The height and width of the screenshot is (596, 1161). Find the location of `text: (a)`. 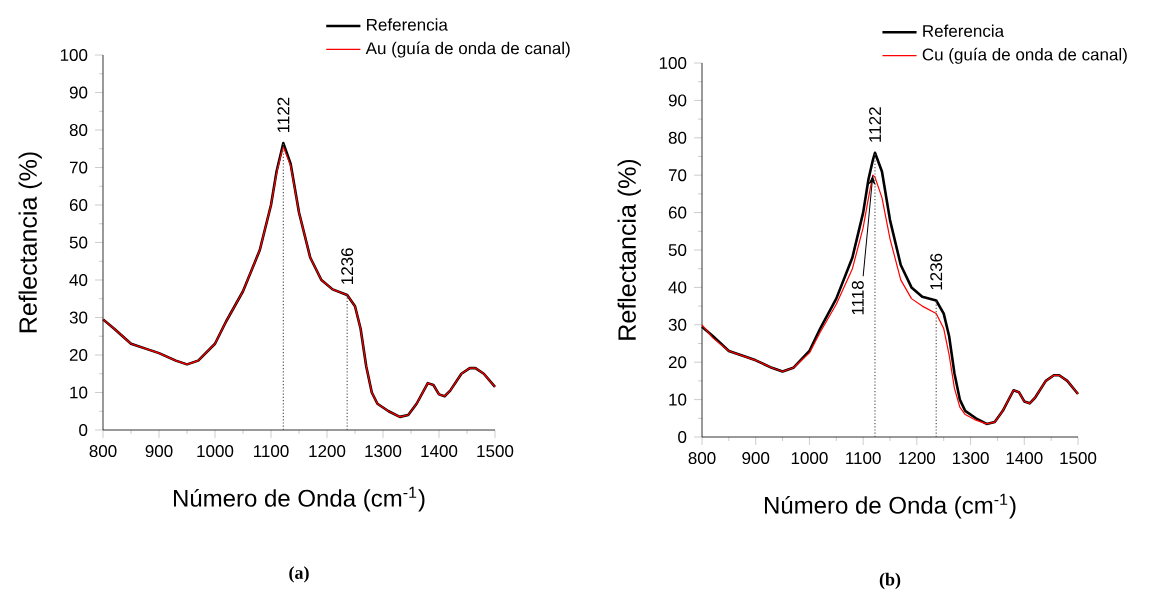

text: (a) is located at coordinates (299, 574).